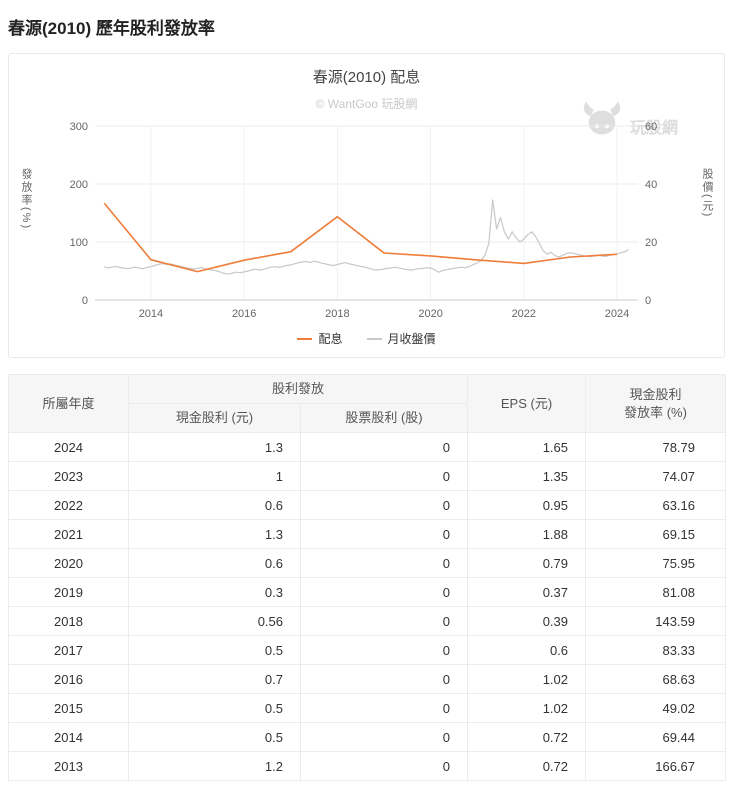  Describe the element at coordinates (707, 193) in the screenshot. I see `y-axis-label-right: 股價(元)` at that location.